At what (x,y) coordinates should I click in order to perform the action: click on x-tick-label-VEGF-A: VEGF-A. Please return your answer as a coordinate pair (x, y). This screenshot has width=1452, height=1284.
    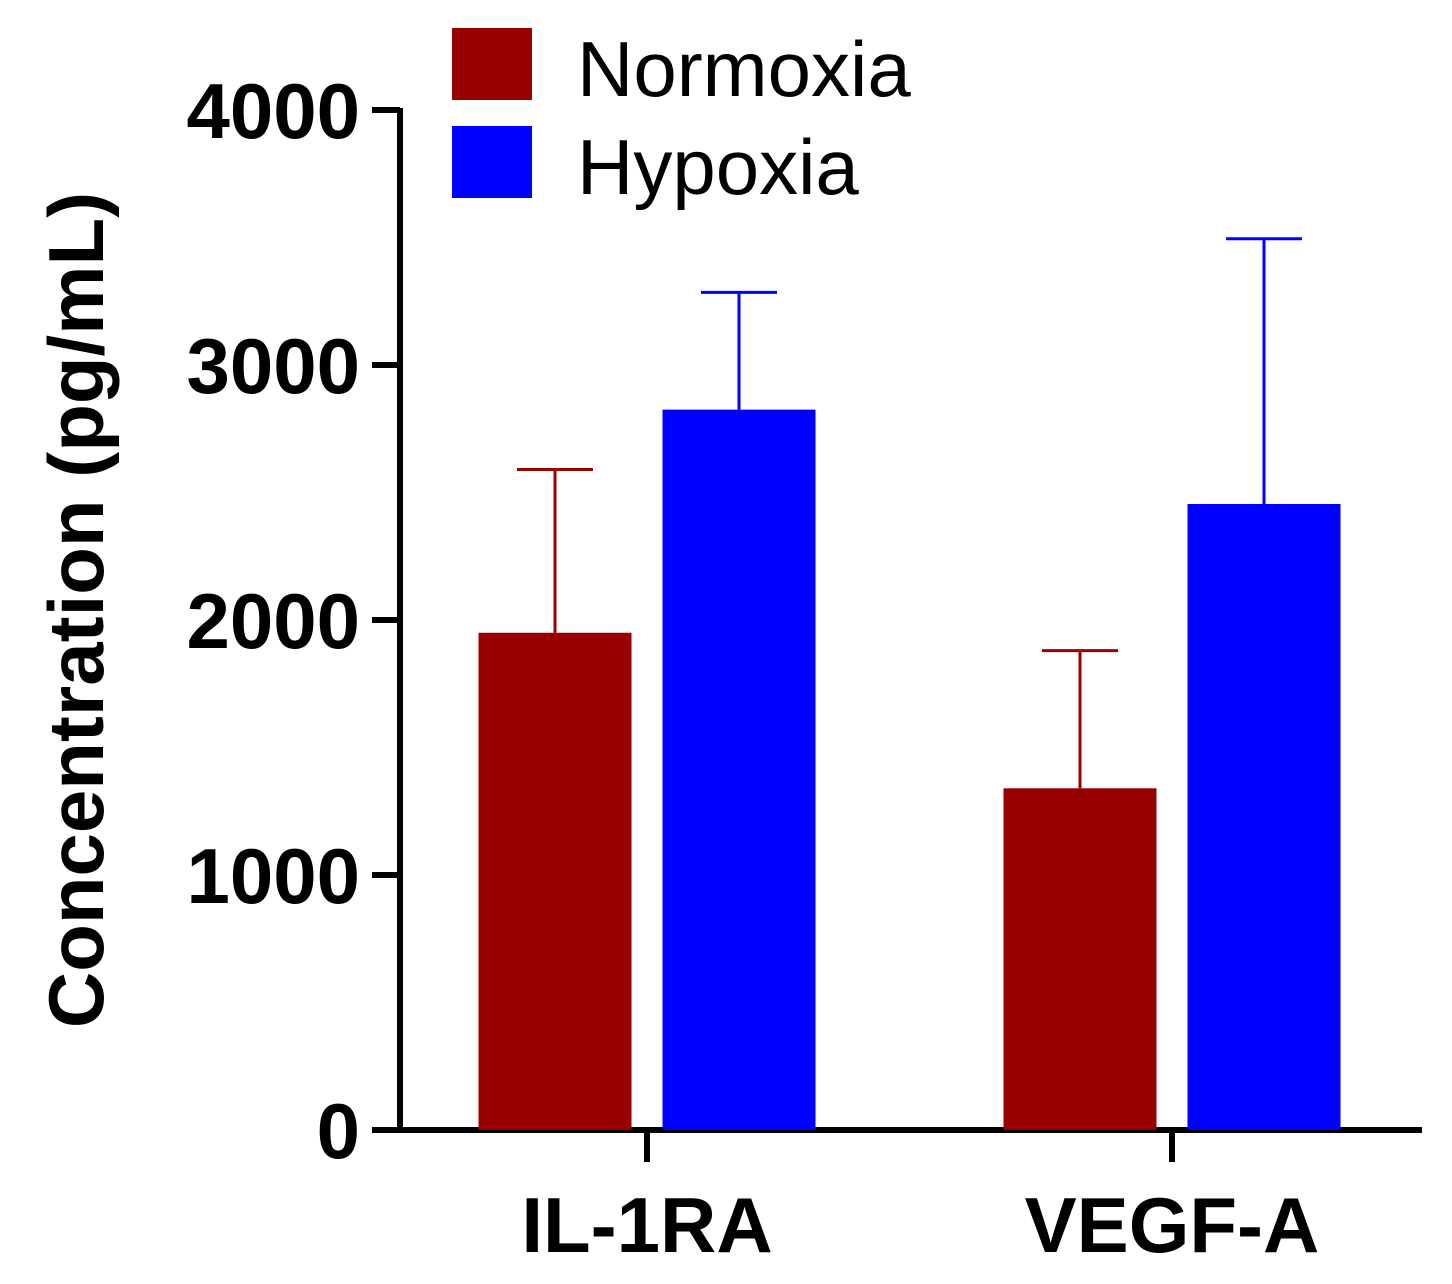
    Looking at the image, I should click on (1172, 1225).